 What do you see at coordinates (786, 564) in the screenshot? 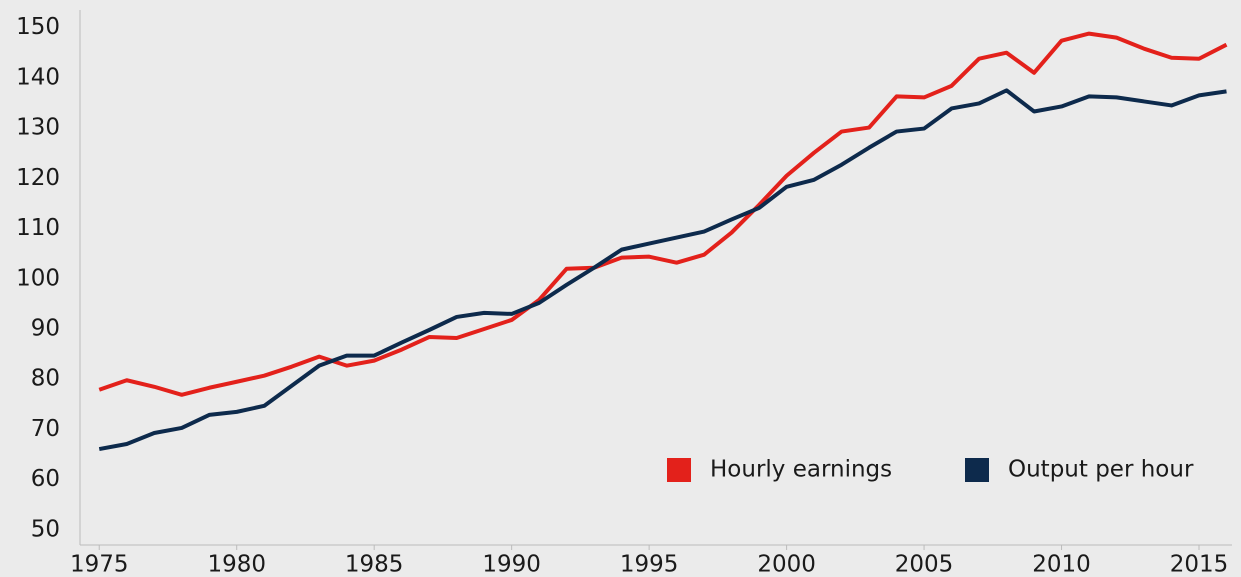
I see `x-tick-label: 2000` at bounding box center [786, 564].